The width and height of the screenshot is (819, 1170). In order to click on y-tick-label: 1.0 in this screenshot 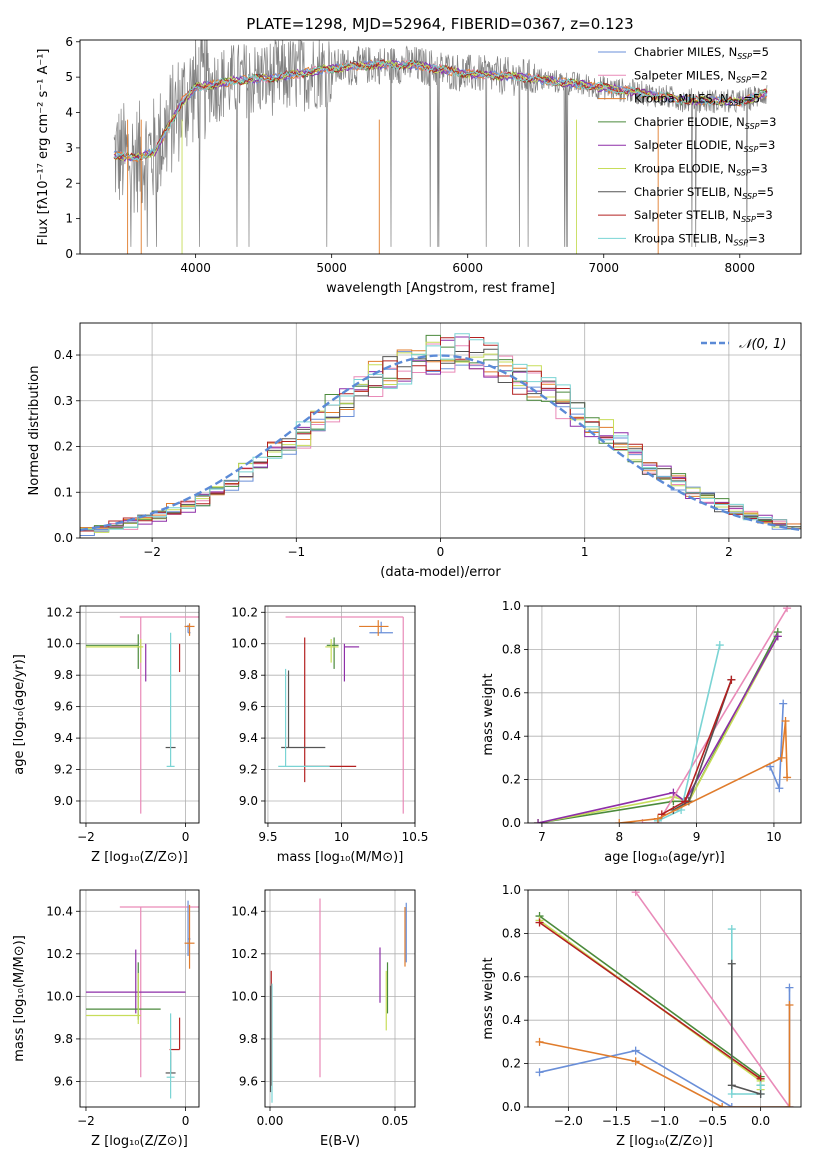, I will do `click(511, 890)`.